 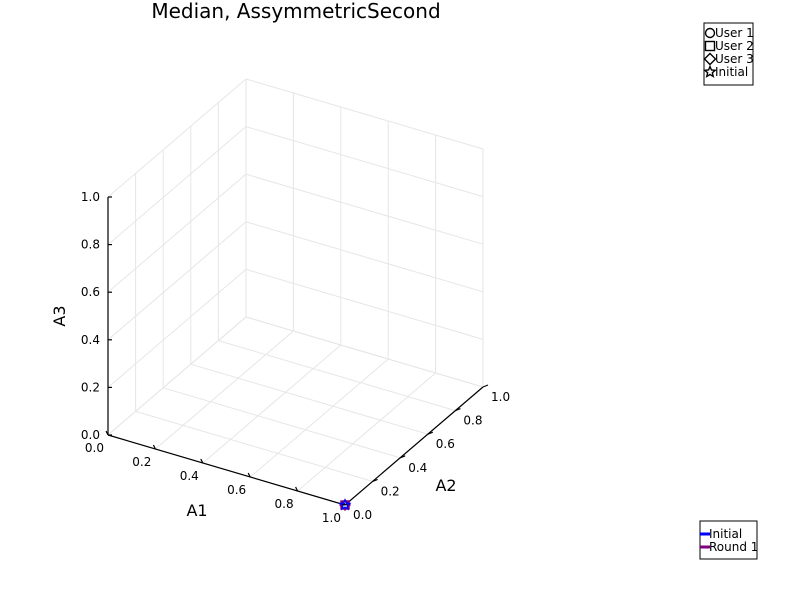 I want to click on marker-legend-label: Initial, so click(x=731, y=72).